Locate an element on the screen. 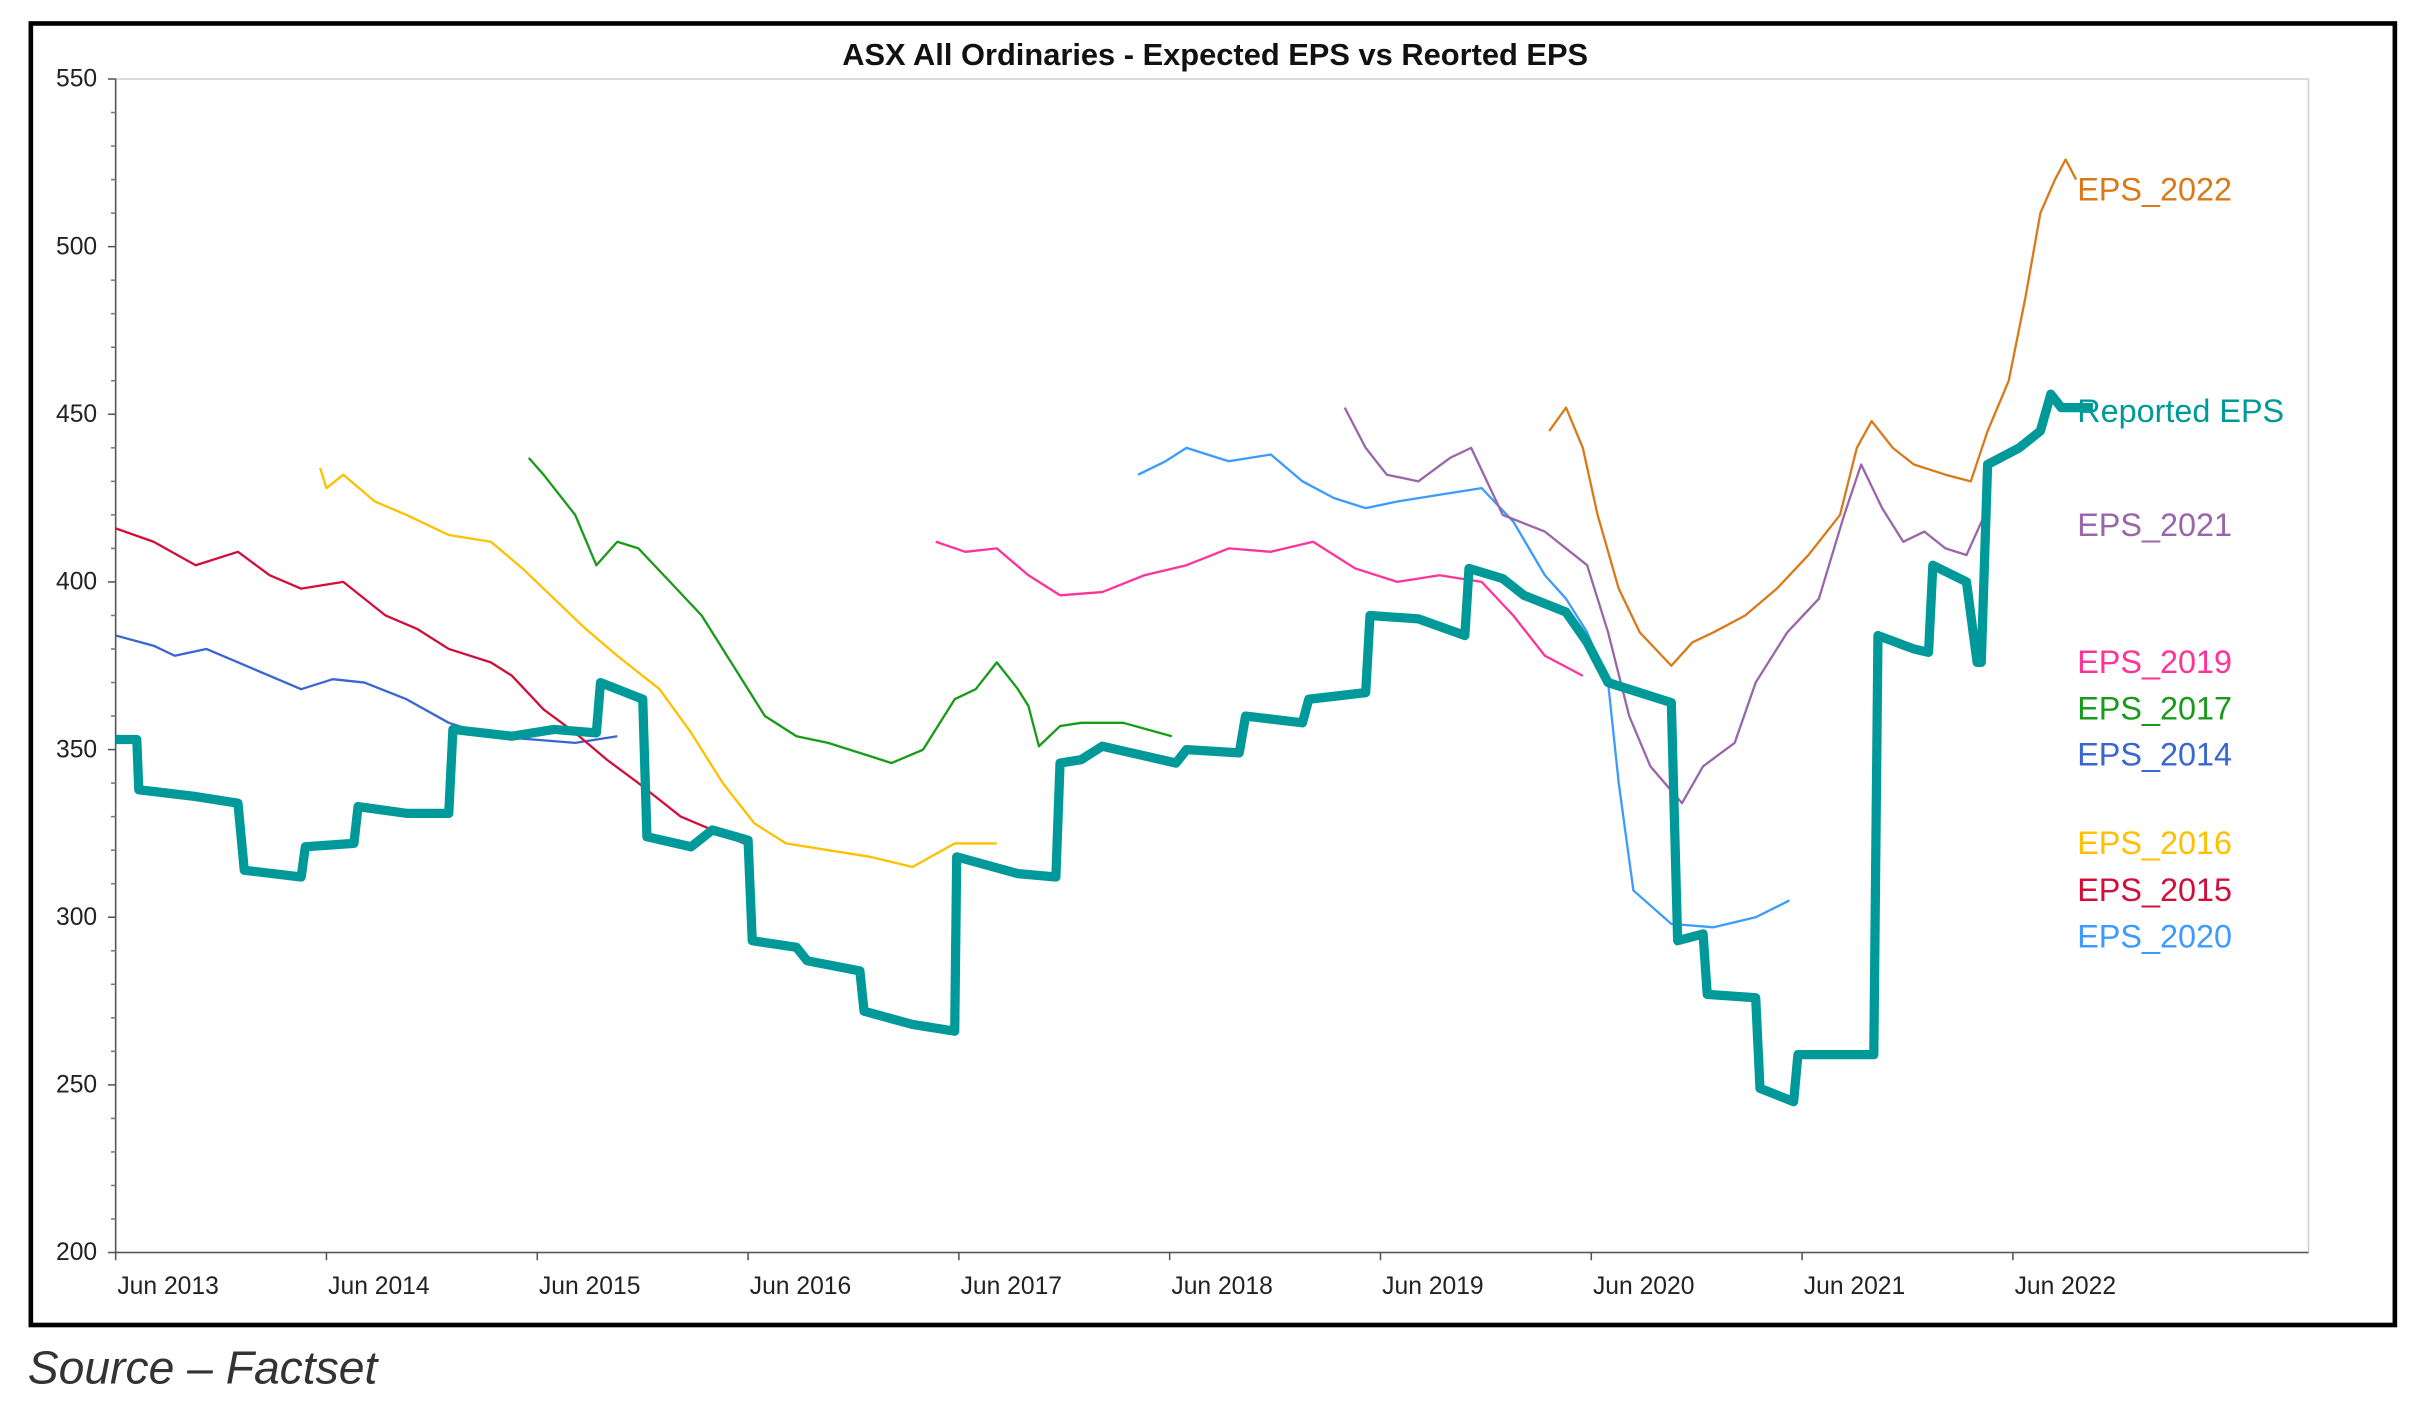  x-tick-label: Jun 2019 is located at coordinates (1432, 1286).